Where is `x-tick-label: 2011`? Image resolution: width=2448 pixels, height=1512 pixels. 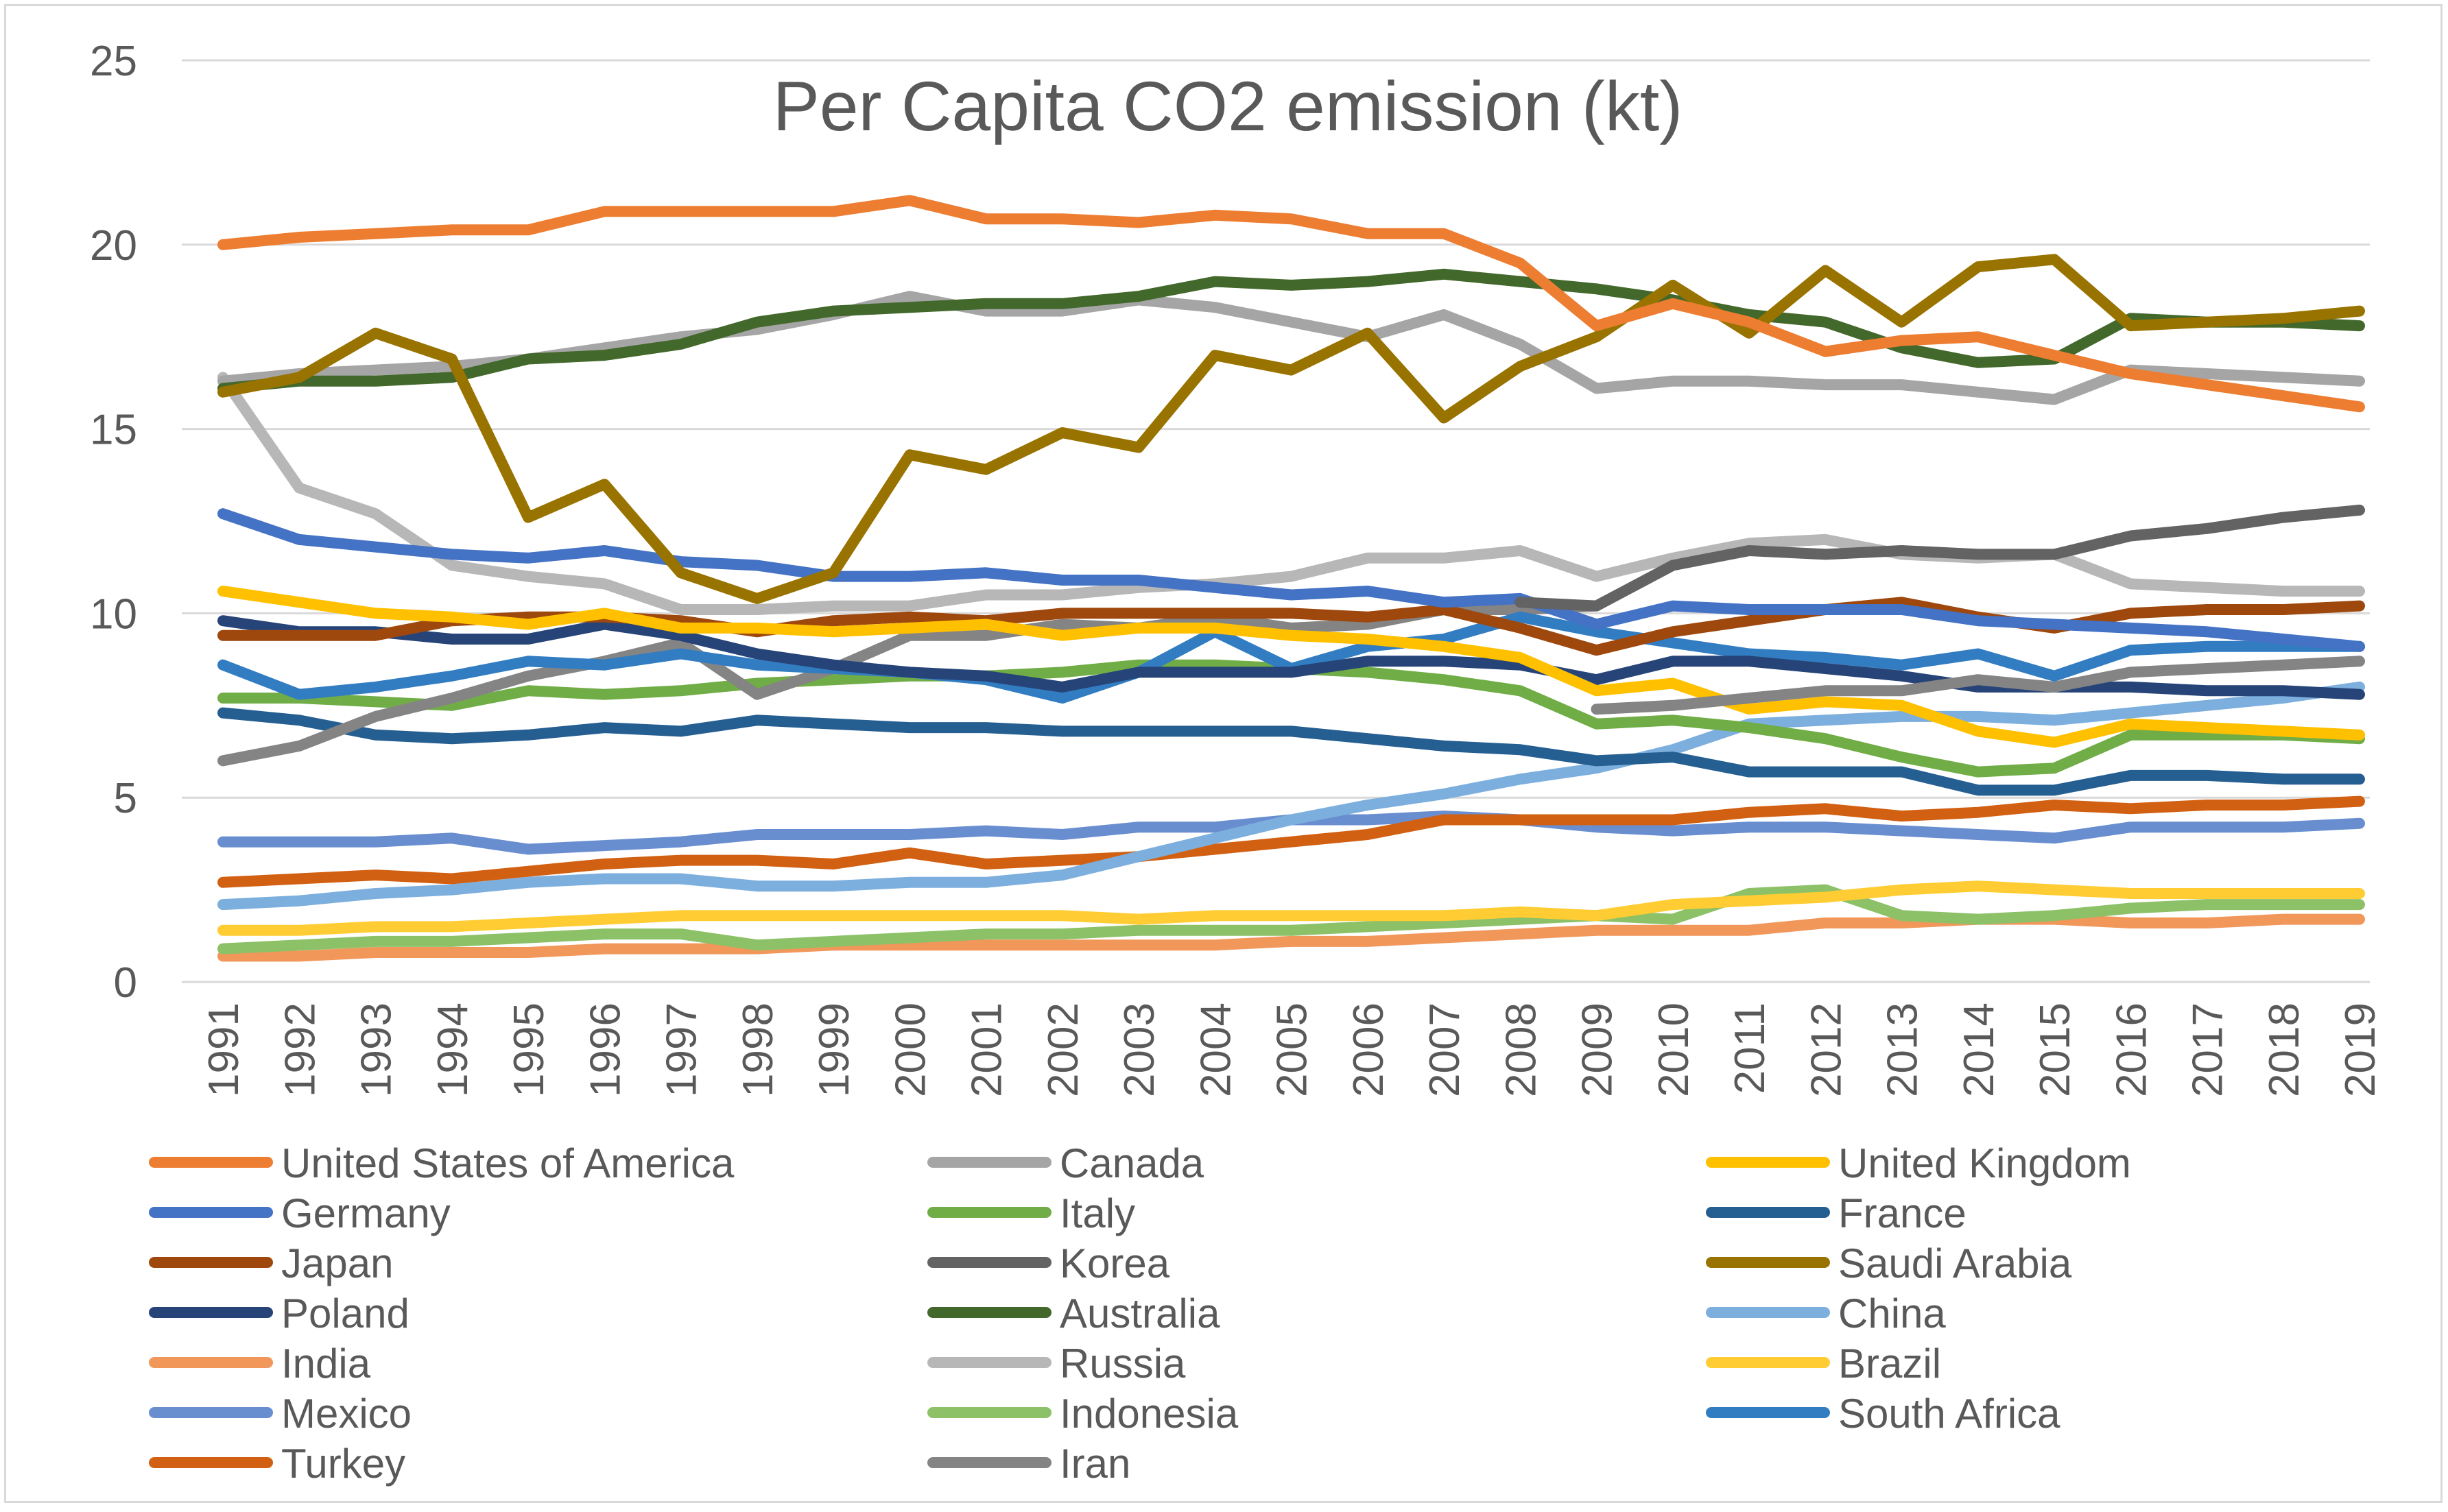 x-tick-label: 2011 is located at coordinates (1750, 1048).